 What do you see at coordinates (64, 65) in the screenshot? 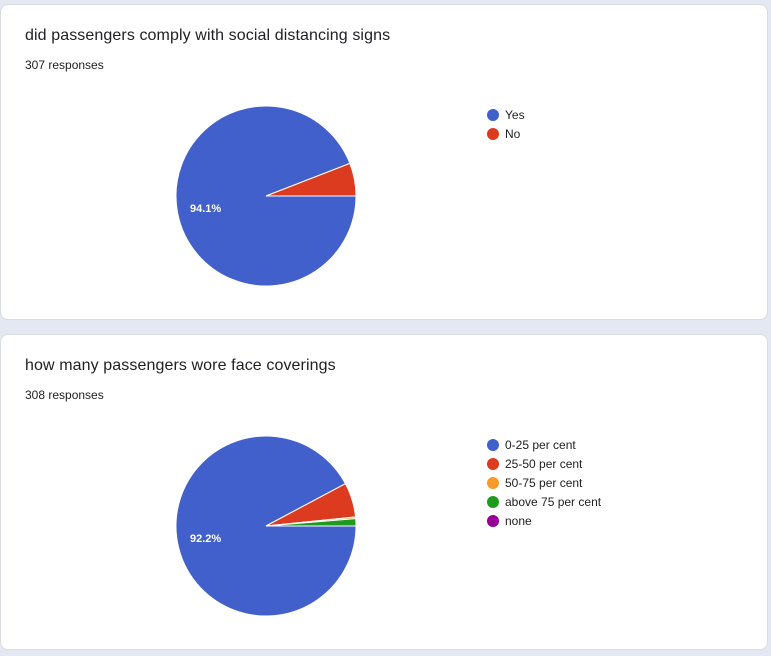
I see `response-count: 307 responses` at bounding box center [64, 65].